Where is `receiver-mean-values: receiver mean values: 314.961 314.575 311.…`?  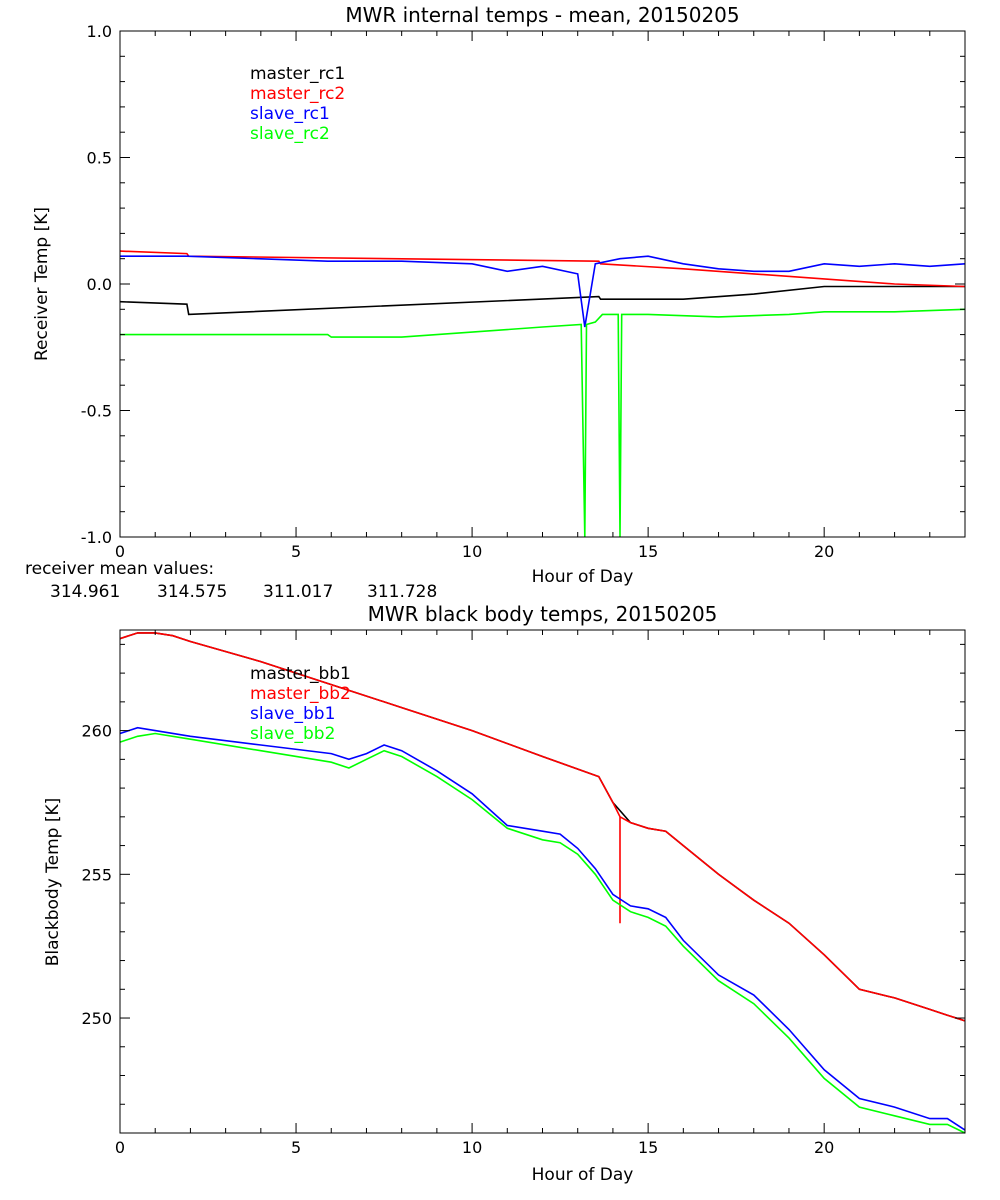
receiver-mean-values: receiver mean values: 314.961 314.575 311.… is located at coordinates (231, 580).